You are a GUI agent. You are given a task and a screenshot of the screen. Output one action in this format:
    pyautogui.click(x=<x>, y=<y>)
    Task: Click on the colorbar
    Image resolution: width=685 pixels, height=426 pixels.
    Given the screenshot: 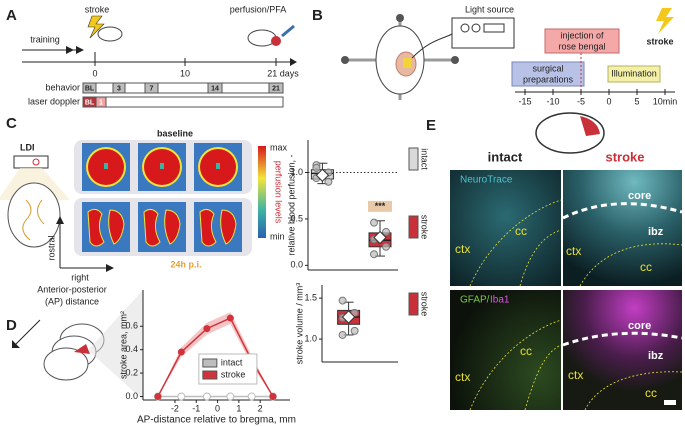 What is the action you would take?
    pyautogui.click(x=262, y=192)
    